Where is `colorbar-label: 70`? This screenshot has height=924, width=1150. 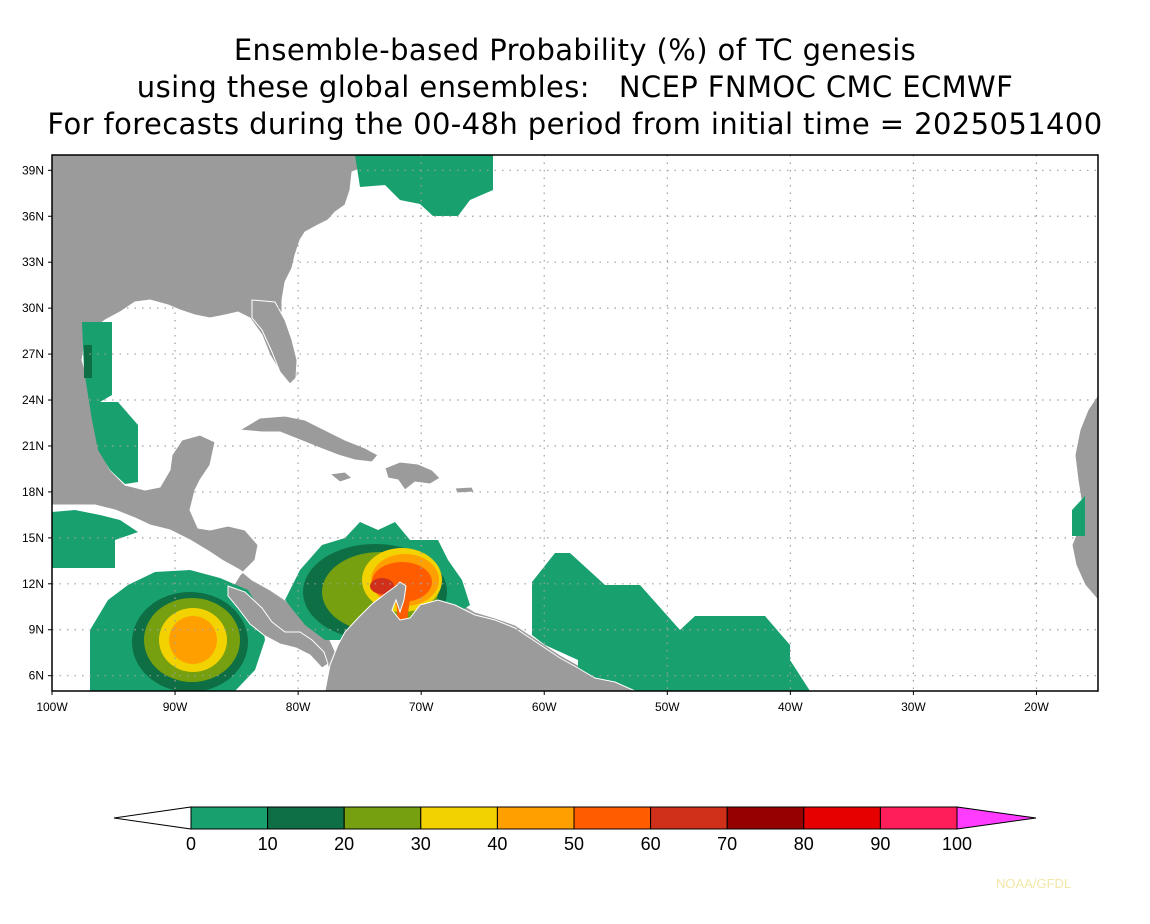 colorbar-label: 70 is located at coordinates (727, 844).